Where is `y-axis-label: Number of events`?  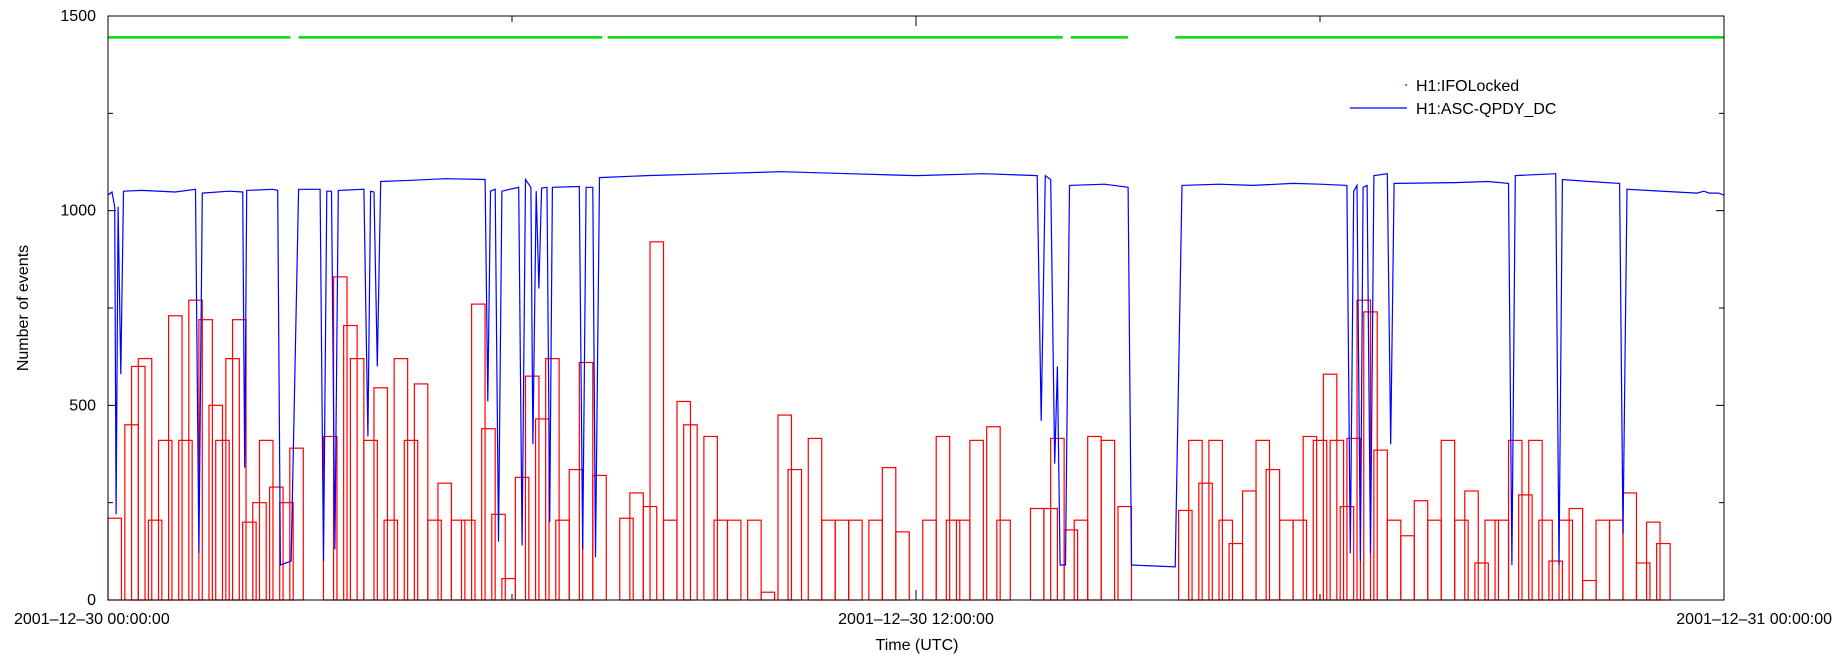 y-axis-label: Number of events is located at coordinates (23, 308).